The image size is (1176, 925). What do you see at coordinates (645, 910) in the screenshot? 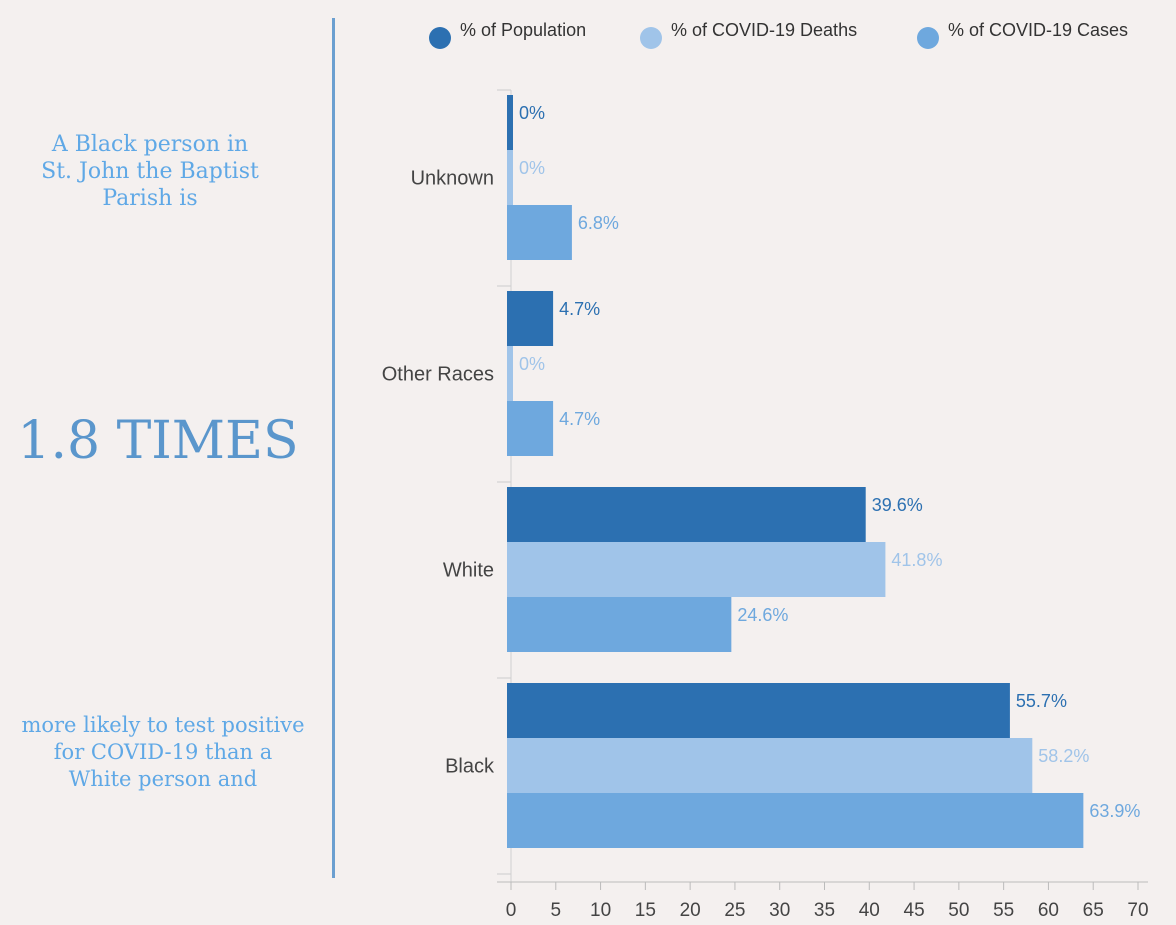
I see `x-tick-label: 15` at bounding box center [645, 910].